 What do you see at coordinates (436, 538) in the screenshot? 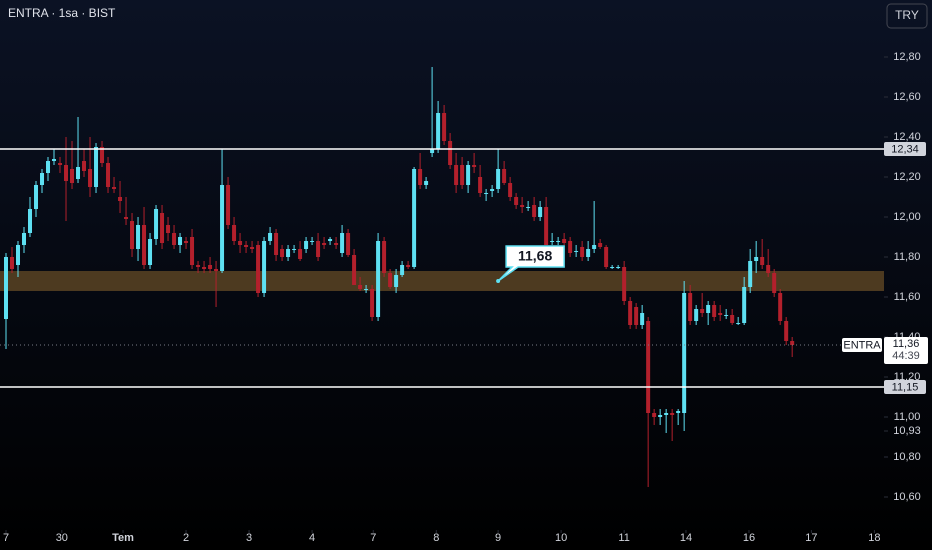
I see `x-tick-label: 8` at bounding box center [436, 538].